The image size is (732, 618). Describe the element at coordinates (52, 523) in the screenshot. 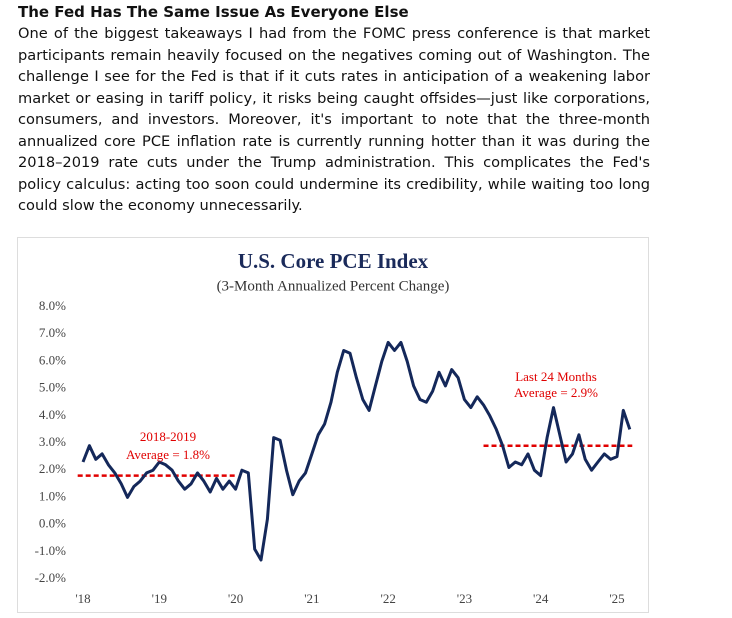

I see `y-tick-label: 0.0%` at that location.